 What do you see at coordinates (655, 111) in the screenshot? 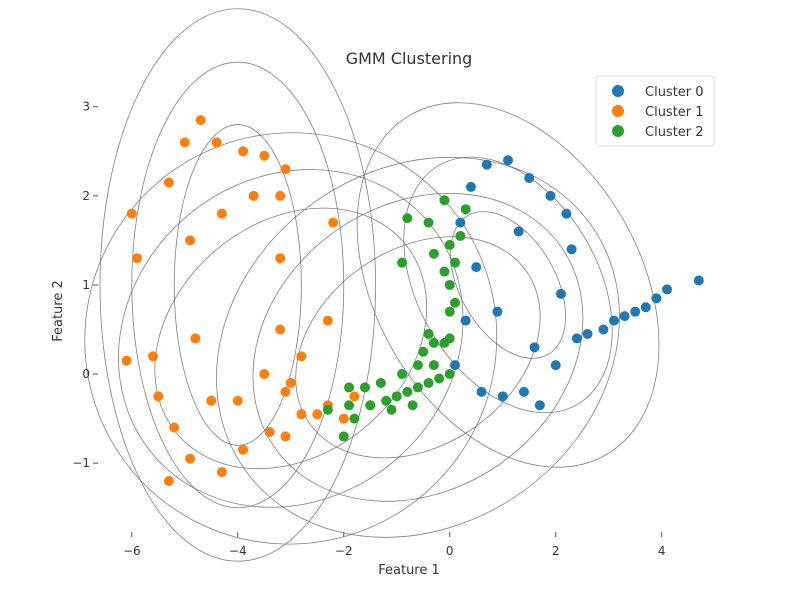
I see `legend: Cluster 0 Cluster 1 Cluster 2` at bounding box center [655, 111].